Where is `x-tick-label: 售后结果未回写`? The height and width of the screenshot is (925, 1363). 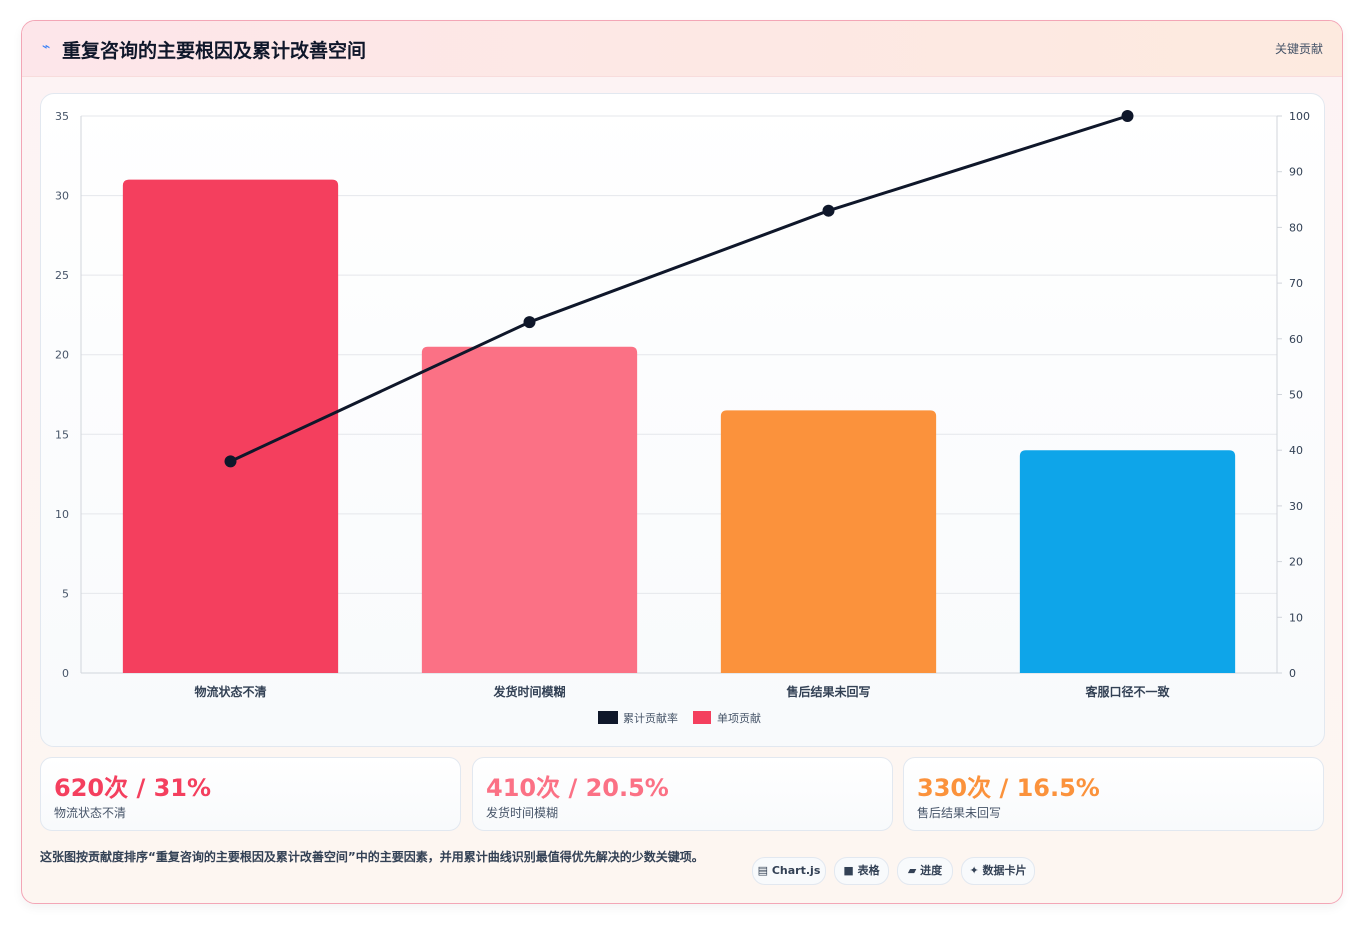
x-tick-label: 售后结果未回写 is located at coordinates (828, 691).